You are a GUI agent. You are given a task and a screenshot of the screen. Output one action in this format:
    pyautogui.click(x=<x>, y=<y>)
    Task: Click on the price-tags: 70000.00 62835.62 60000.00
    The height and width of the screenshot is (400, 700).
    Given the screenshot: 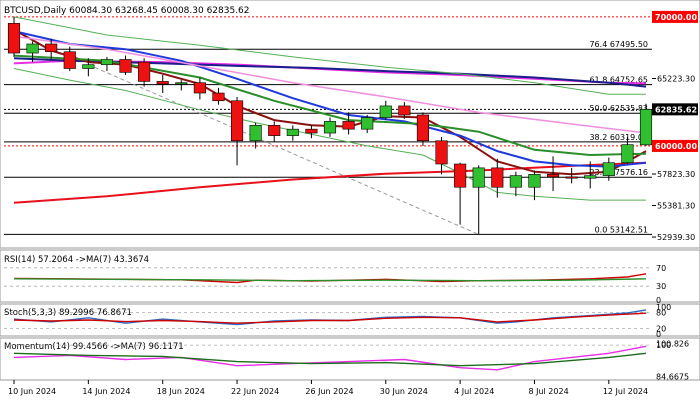 What is the action you would take?
    pyautogui.click(x=675, y=81)
    